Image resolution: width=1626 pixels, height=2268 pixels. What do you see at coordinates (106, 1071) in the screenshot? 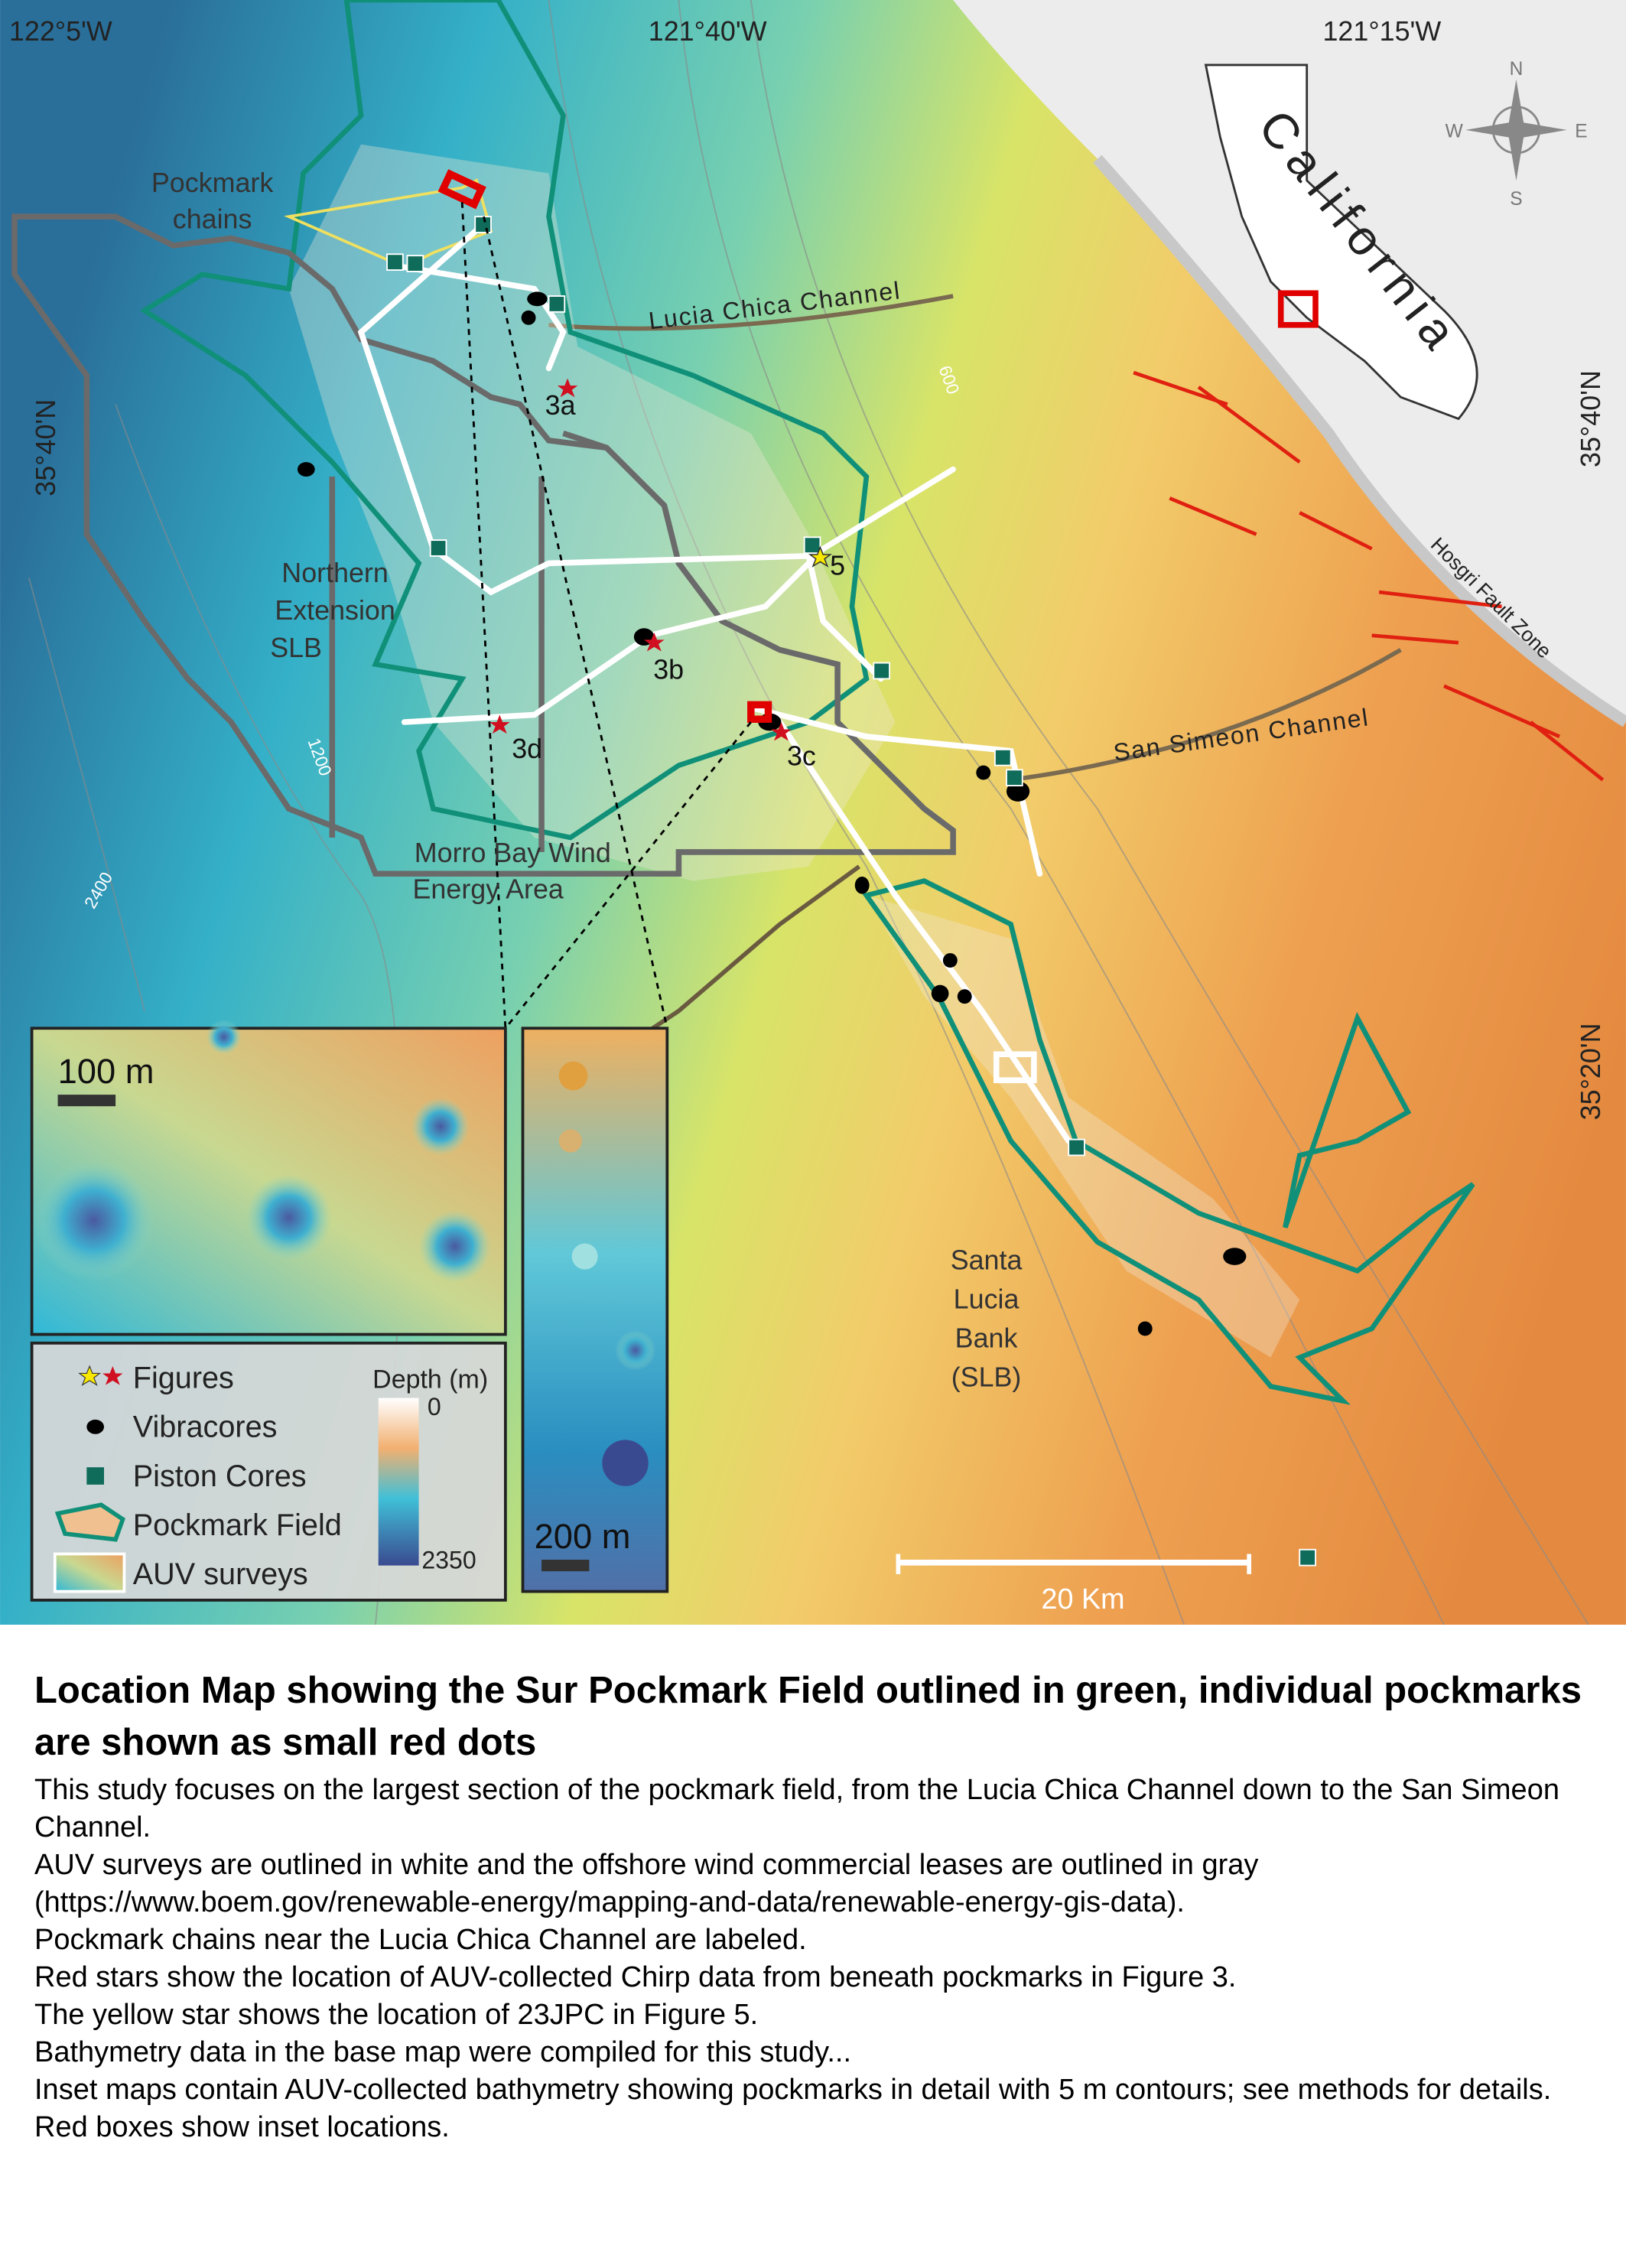
I see `inset-scale-label: 100 m` at bounding box center [106, 1071].